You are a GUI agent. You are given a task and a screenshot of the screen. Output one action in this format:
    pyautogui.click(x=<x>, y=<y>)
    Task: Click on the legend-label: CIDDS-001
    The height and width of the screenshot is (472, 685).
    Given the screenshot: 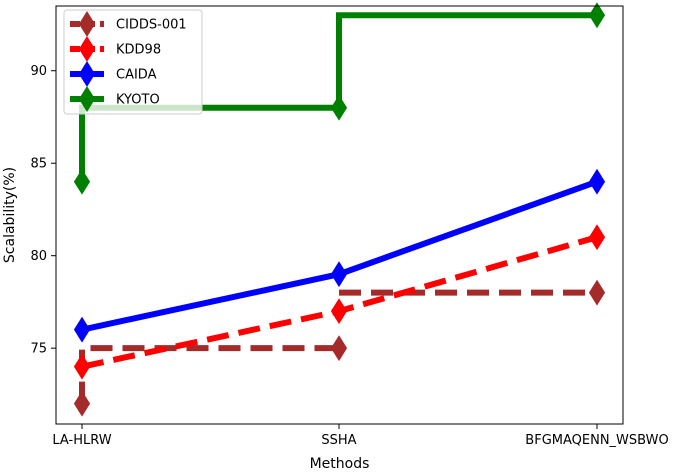 What is the action you would take?
    pyautogui.click(x=151, y=25)
    